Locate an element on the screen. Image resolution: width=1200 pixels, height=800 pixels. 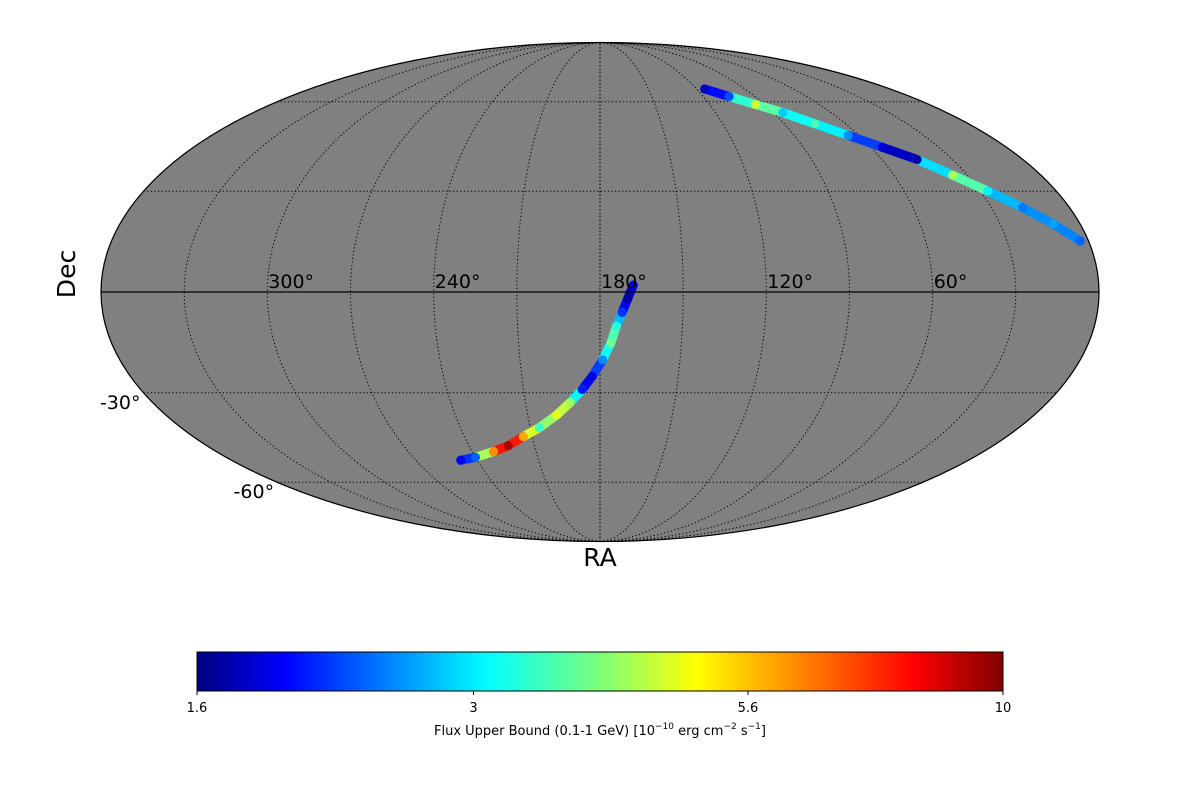
ra-tick-label: 120° is located at coordinates (790, 282).